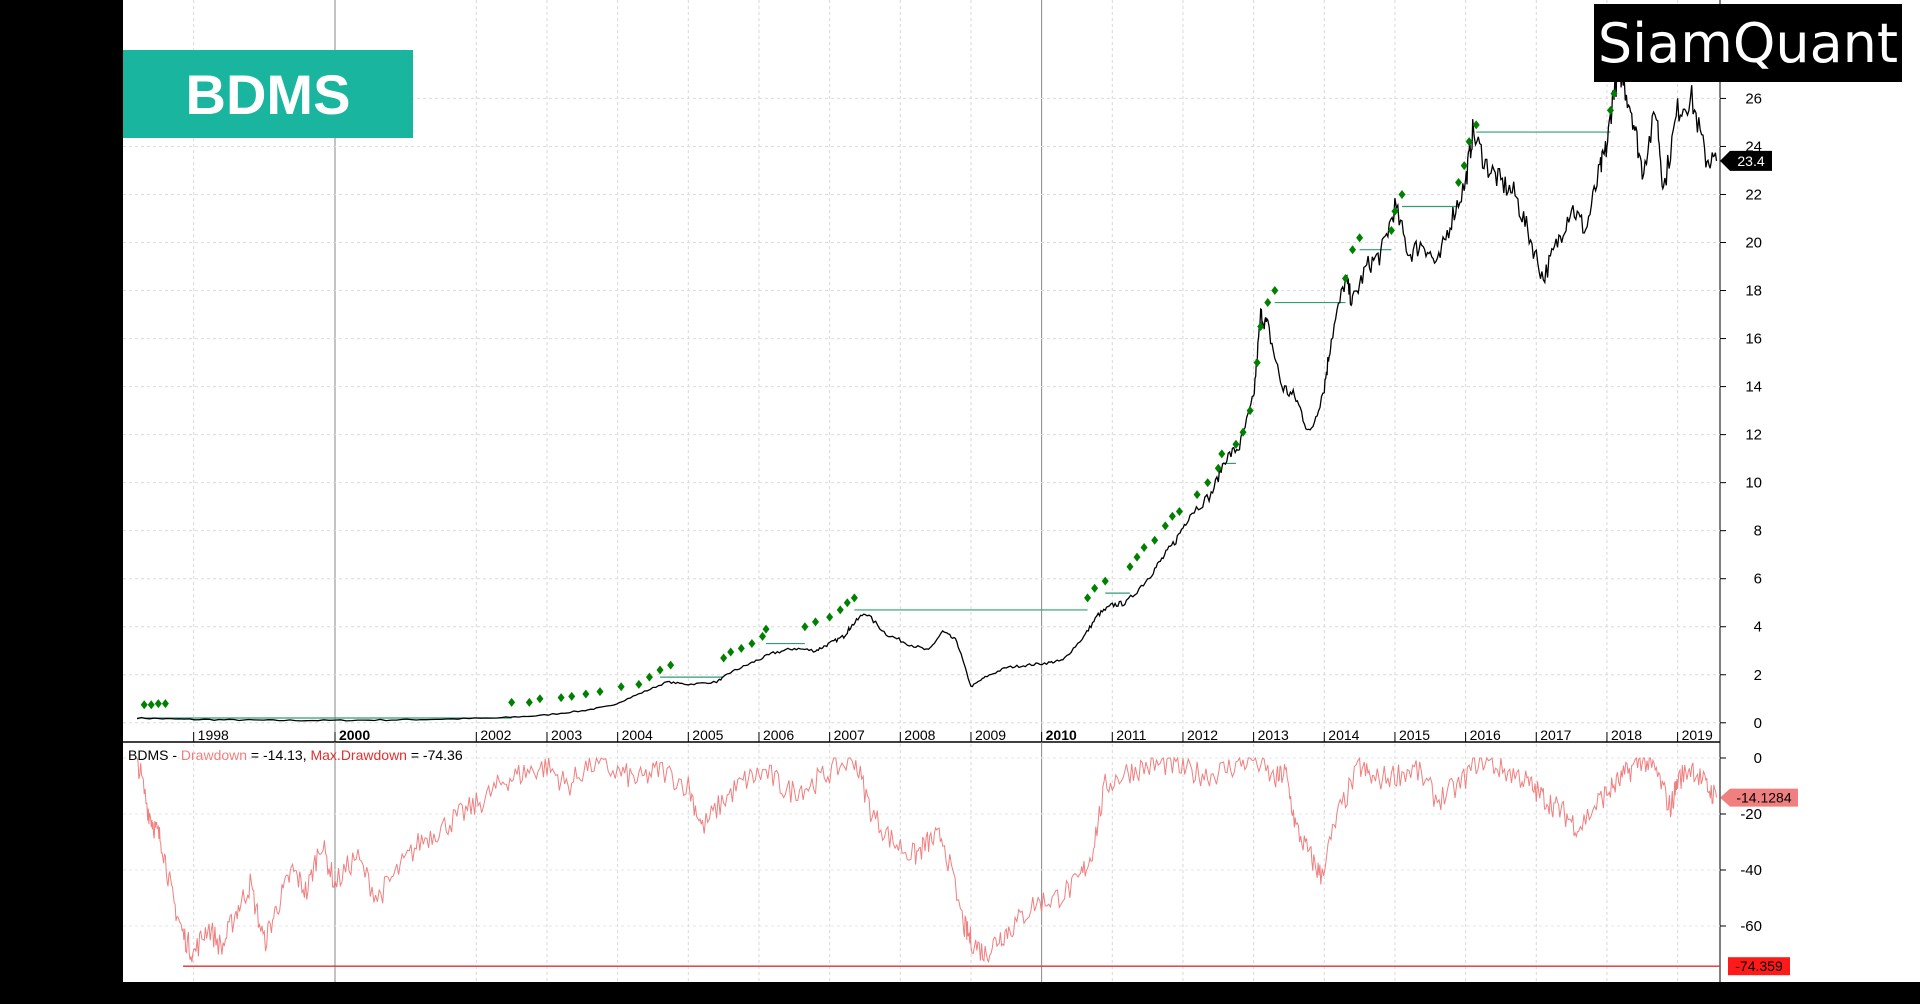  I want to click on y-tick-label: 20, so click(1753, 243).